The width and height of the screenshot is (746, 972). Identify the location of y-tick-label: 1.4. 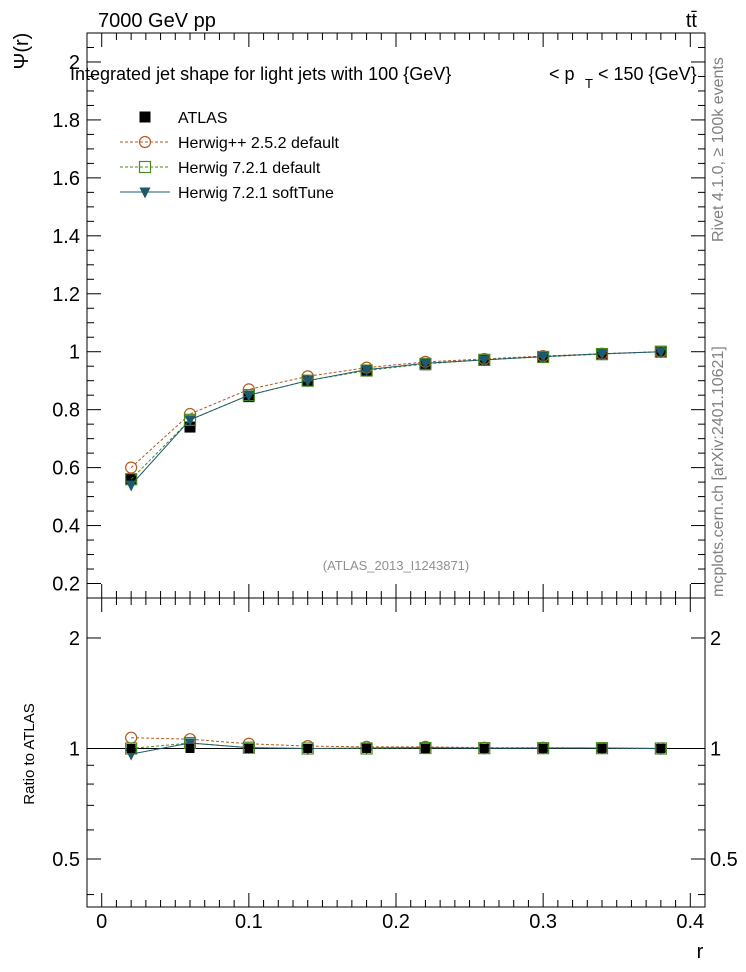
(66, 237).